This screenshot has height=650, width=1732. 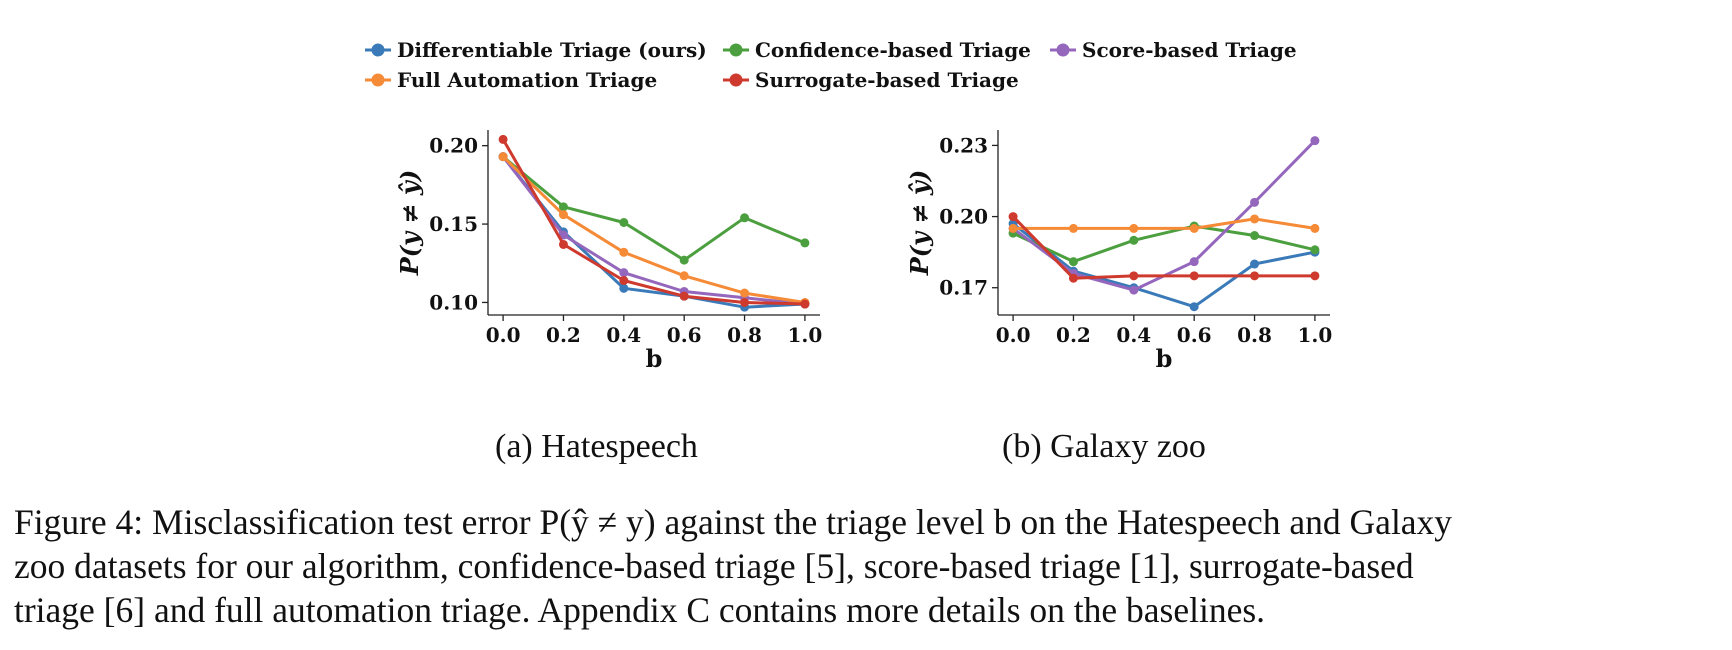 I want to click on legend-label: Confidence-based Triage, so click(x=893, y=50).